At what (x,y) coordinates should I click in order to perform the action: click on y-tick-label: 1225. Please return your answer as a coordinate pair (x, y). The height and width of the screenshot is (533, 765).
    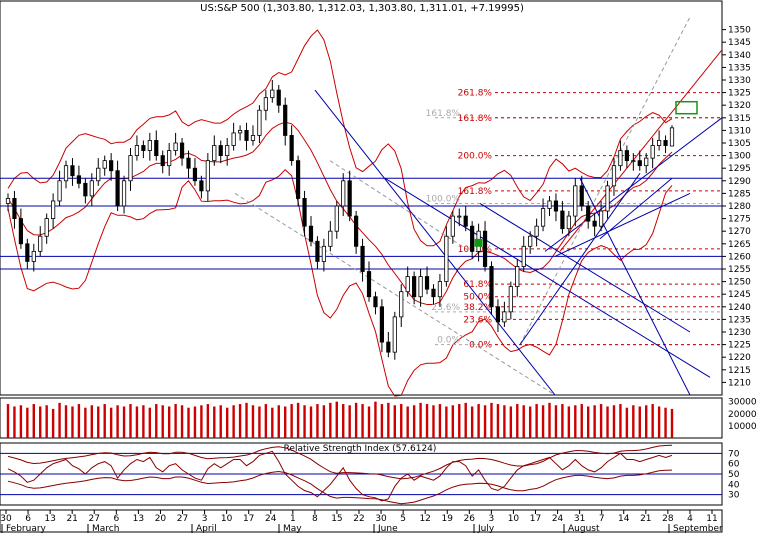
    Looking at the image, I should click on (739, 346).